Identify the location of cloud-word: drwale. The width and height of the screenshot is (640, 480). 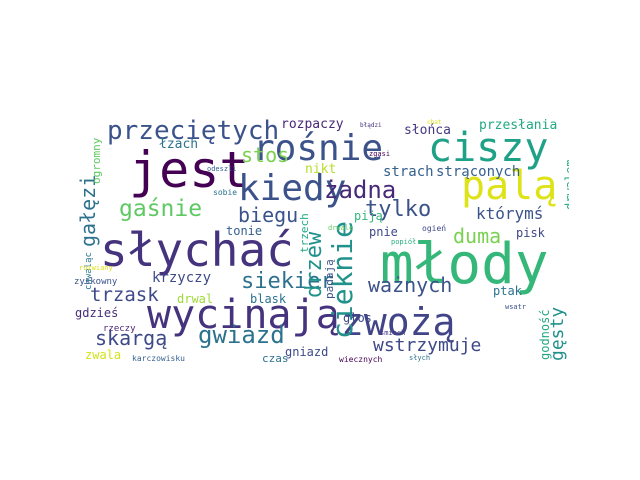
(341, 228).